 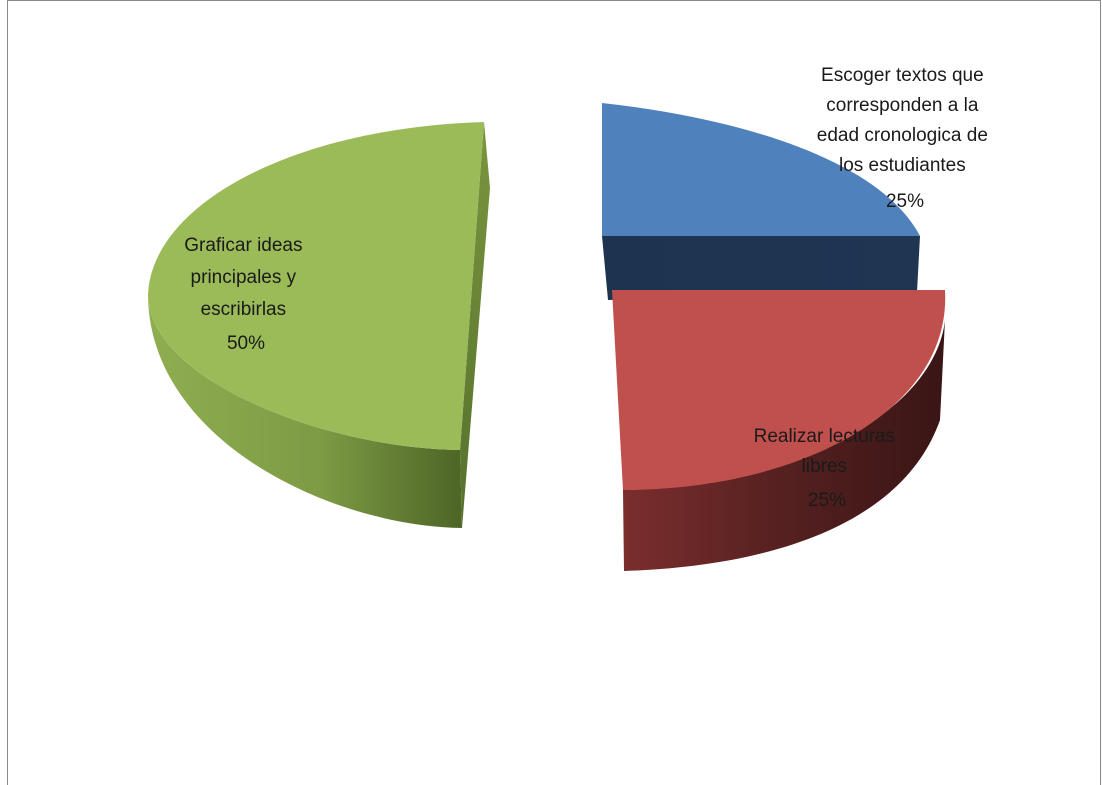 I want to click on label-line: corresponden a la, so click(x=902, y=105).